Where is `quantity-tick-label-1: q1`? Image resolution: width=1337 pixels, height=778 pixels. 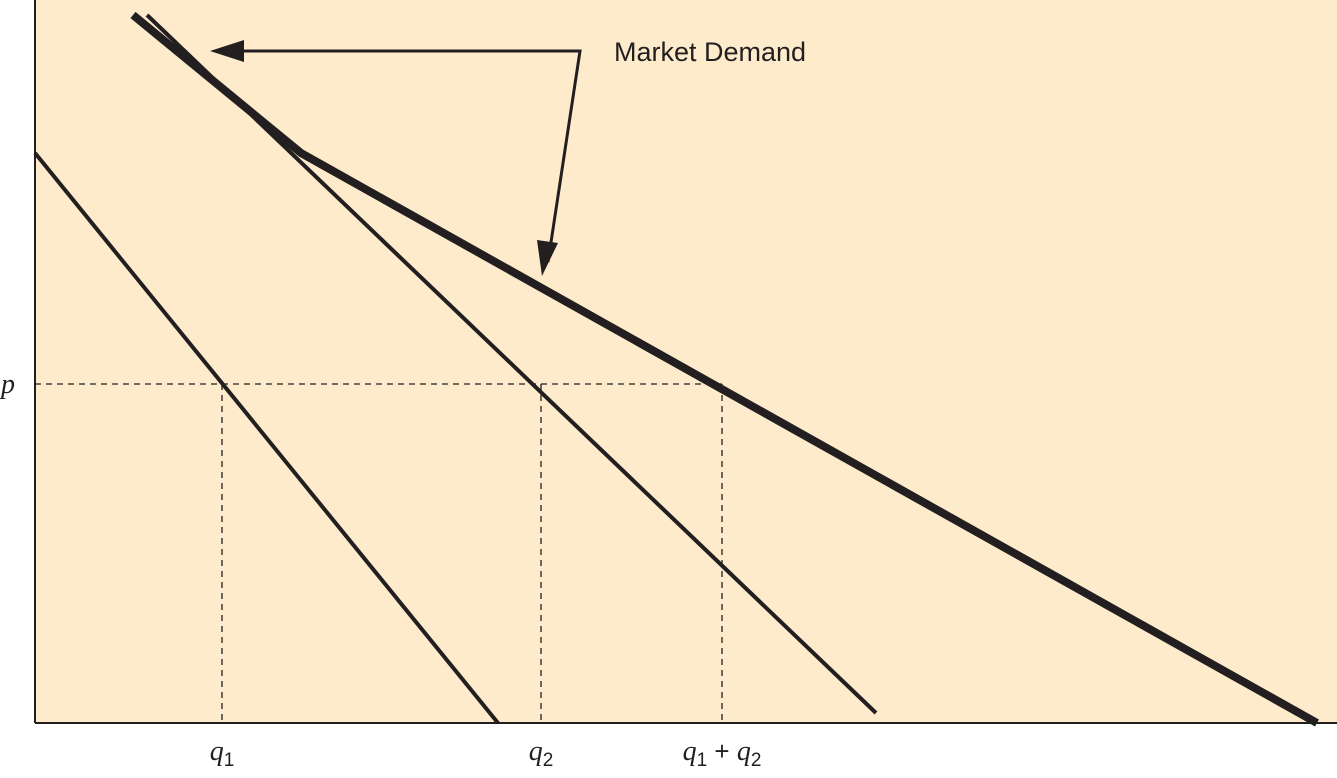
quantity-tick-label-1: q1 is located at coordinates (222, 753).